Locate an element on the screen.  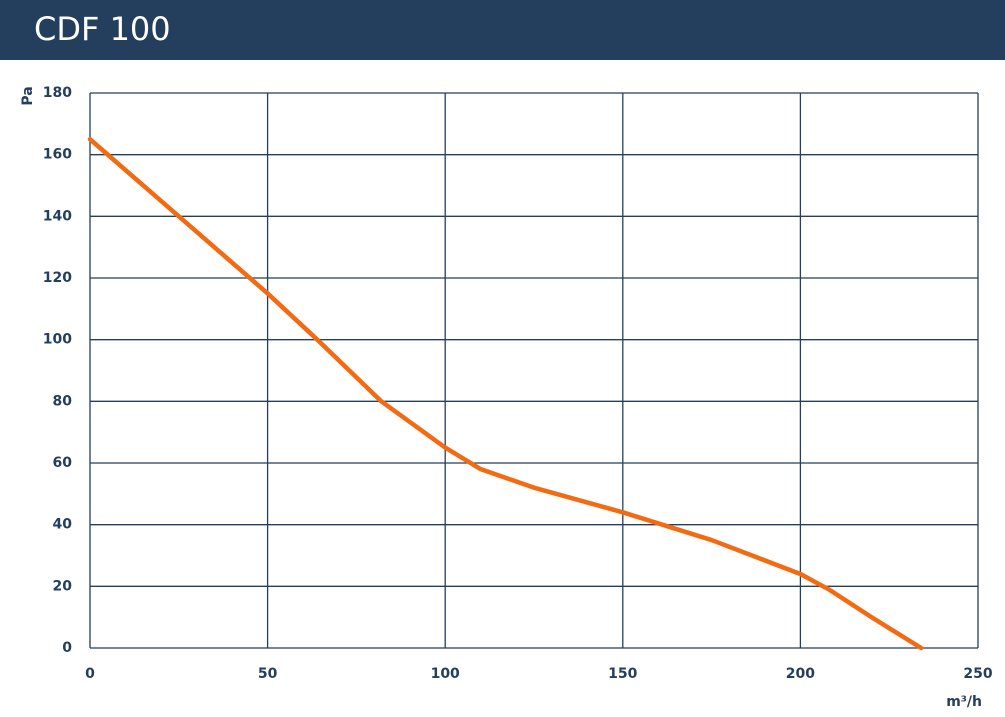
y-tick-label: 180 is located at coordinates (57, 93).